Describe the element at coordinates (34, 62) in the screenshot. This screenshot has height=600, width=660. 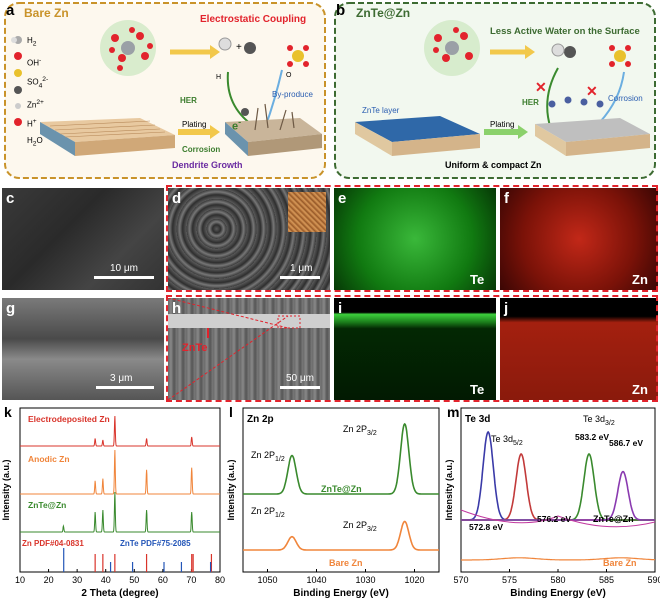
I see `legend-oh: OH-` at that location.